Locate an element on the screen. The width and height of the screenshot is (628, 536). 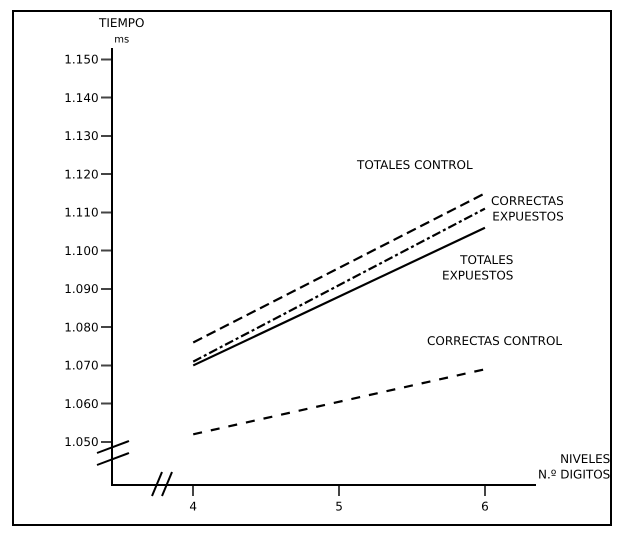
y-tick-label: 1.080 is located at coordinates (81, 327).